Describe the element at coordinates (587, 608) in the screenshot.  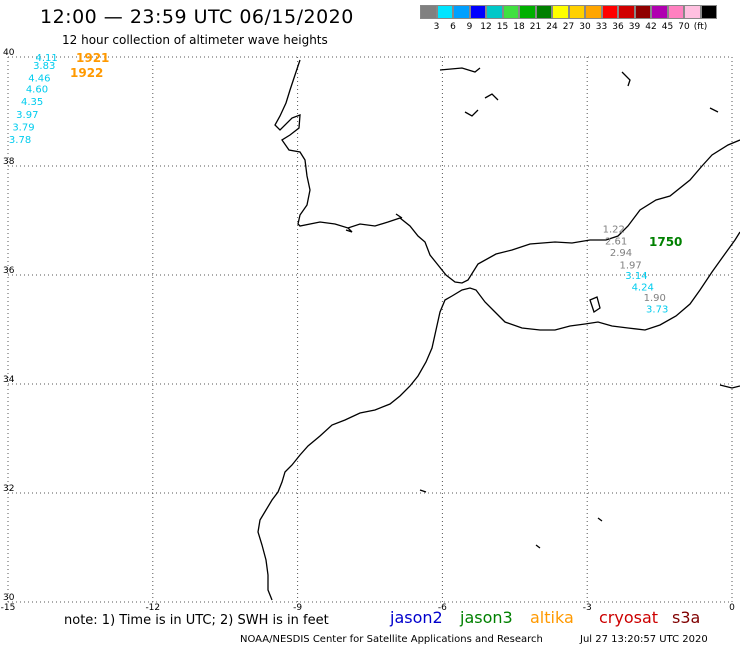
I see `longitude-tick-label: -3` at that location.